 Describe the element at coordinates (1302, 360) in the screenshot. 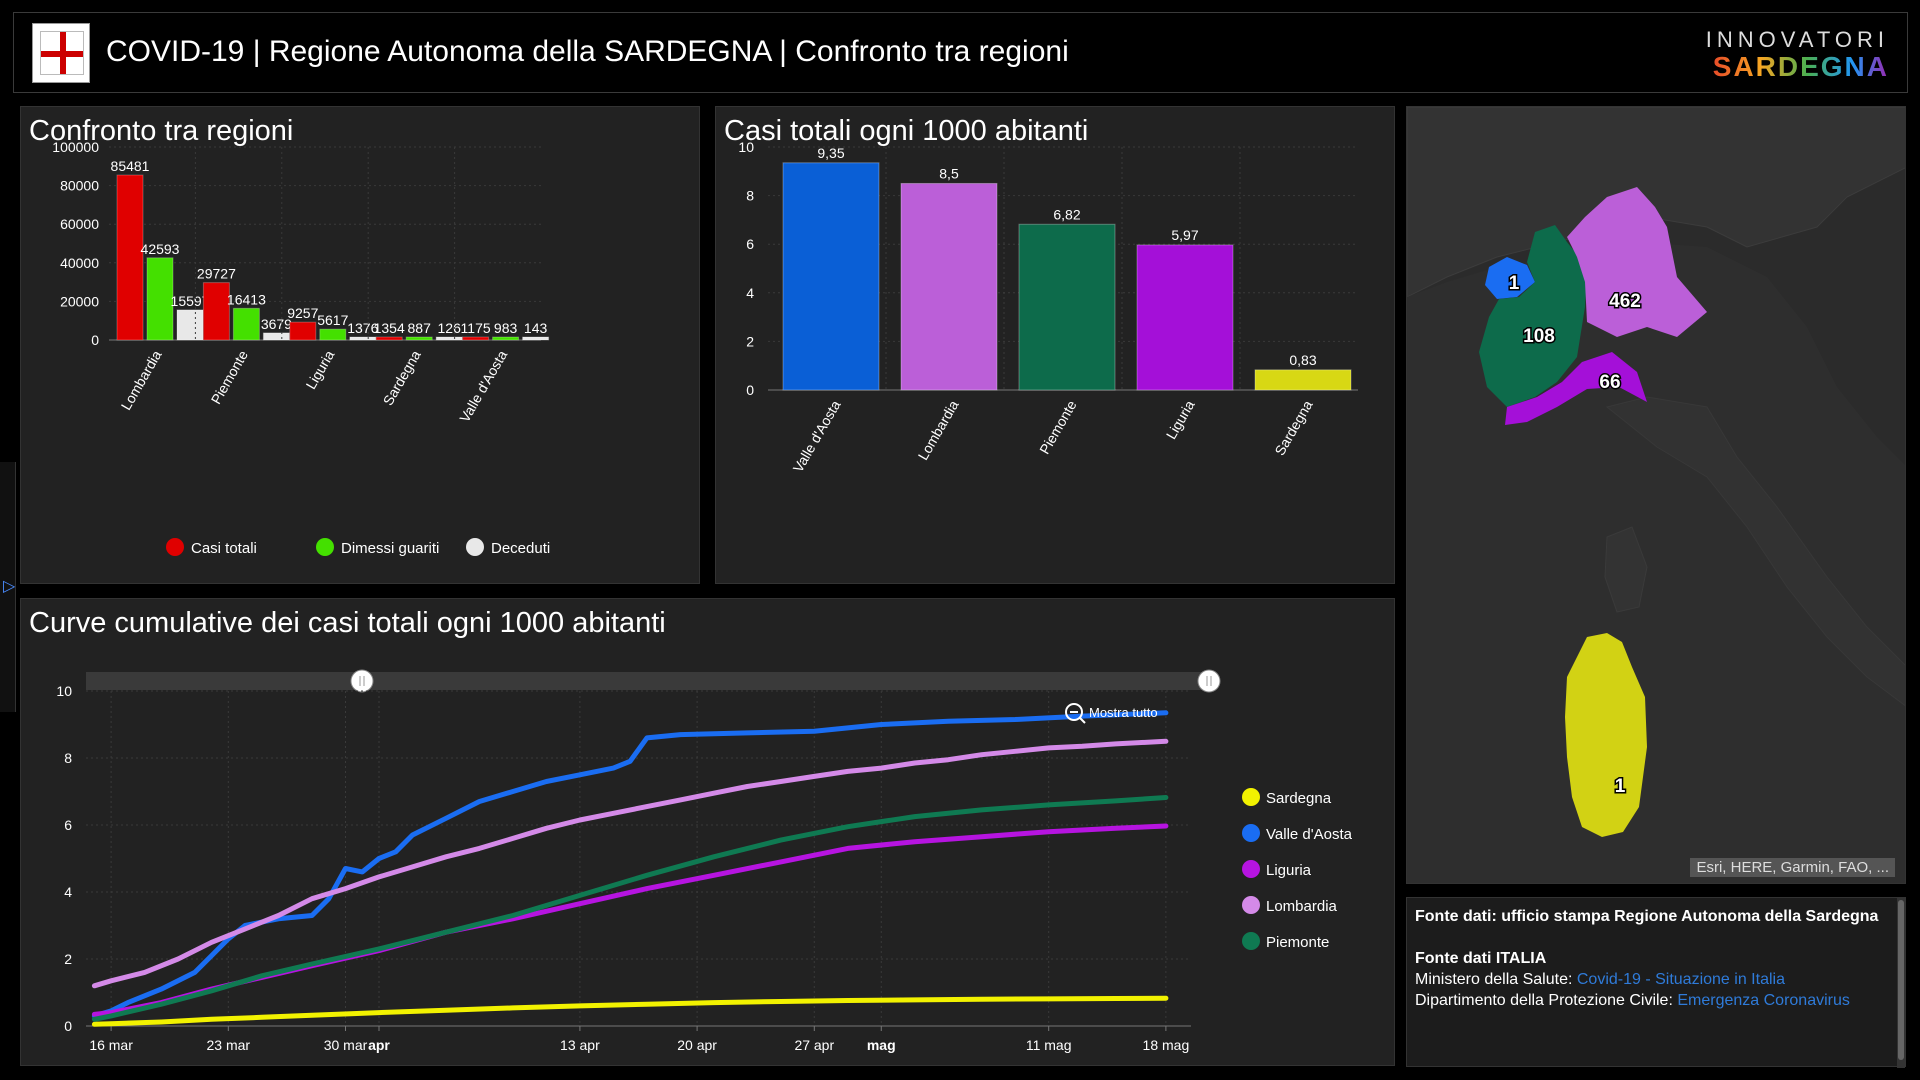

I see `bar-value-label: 0,83` at that location.